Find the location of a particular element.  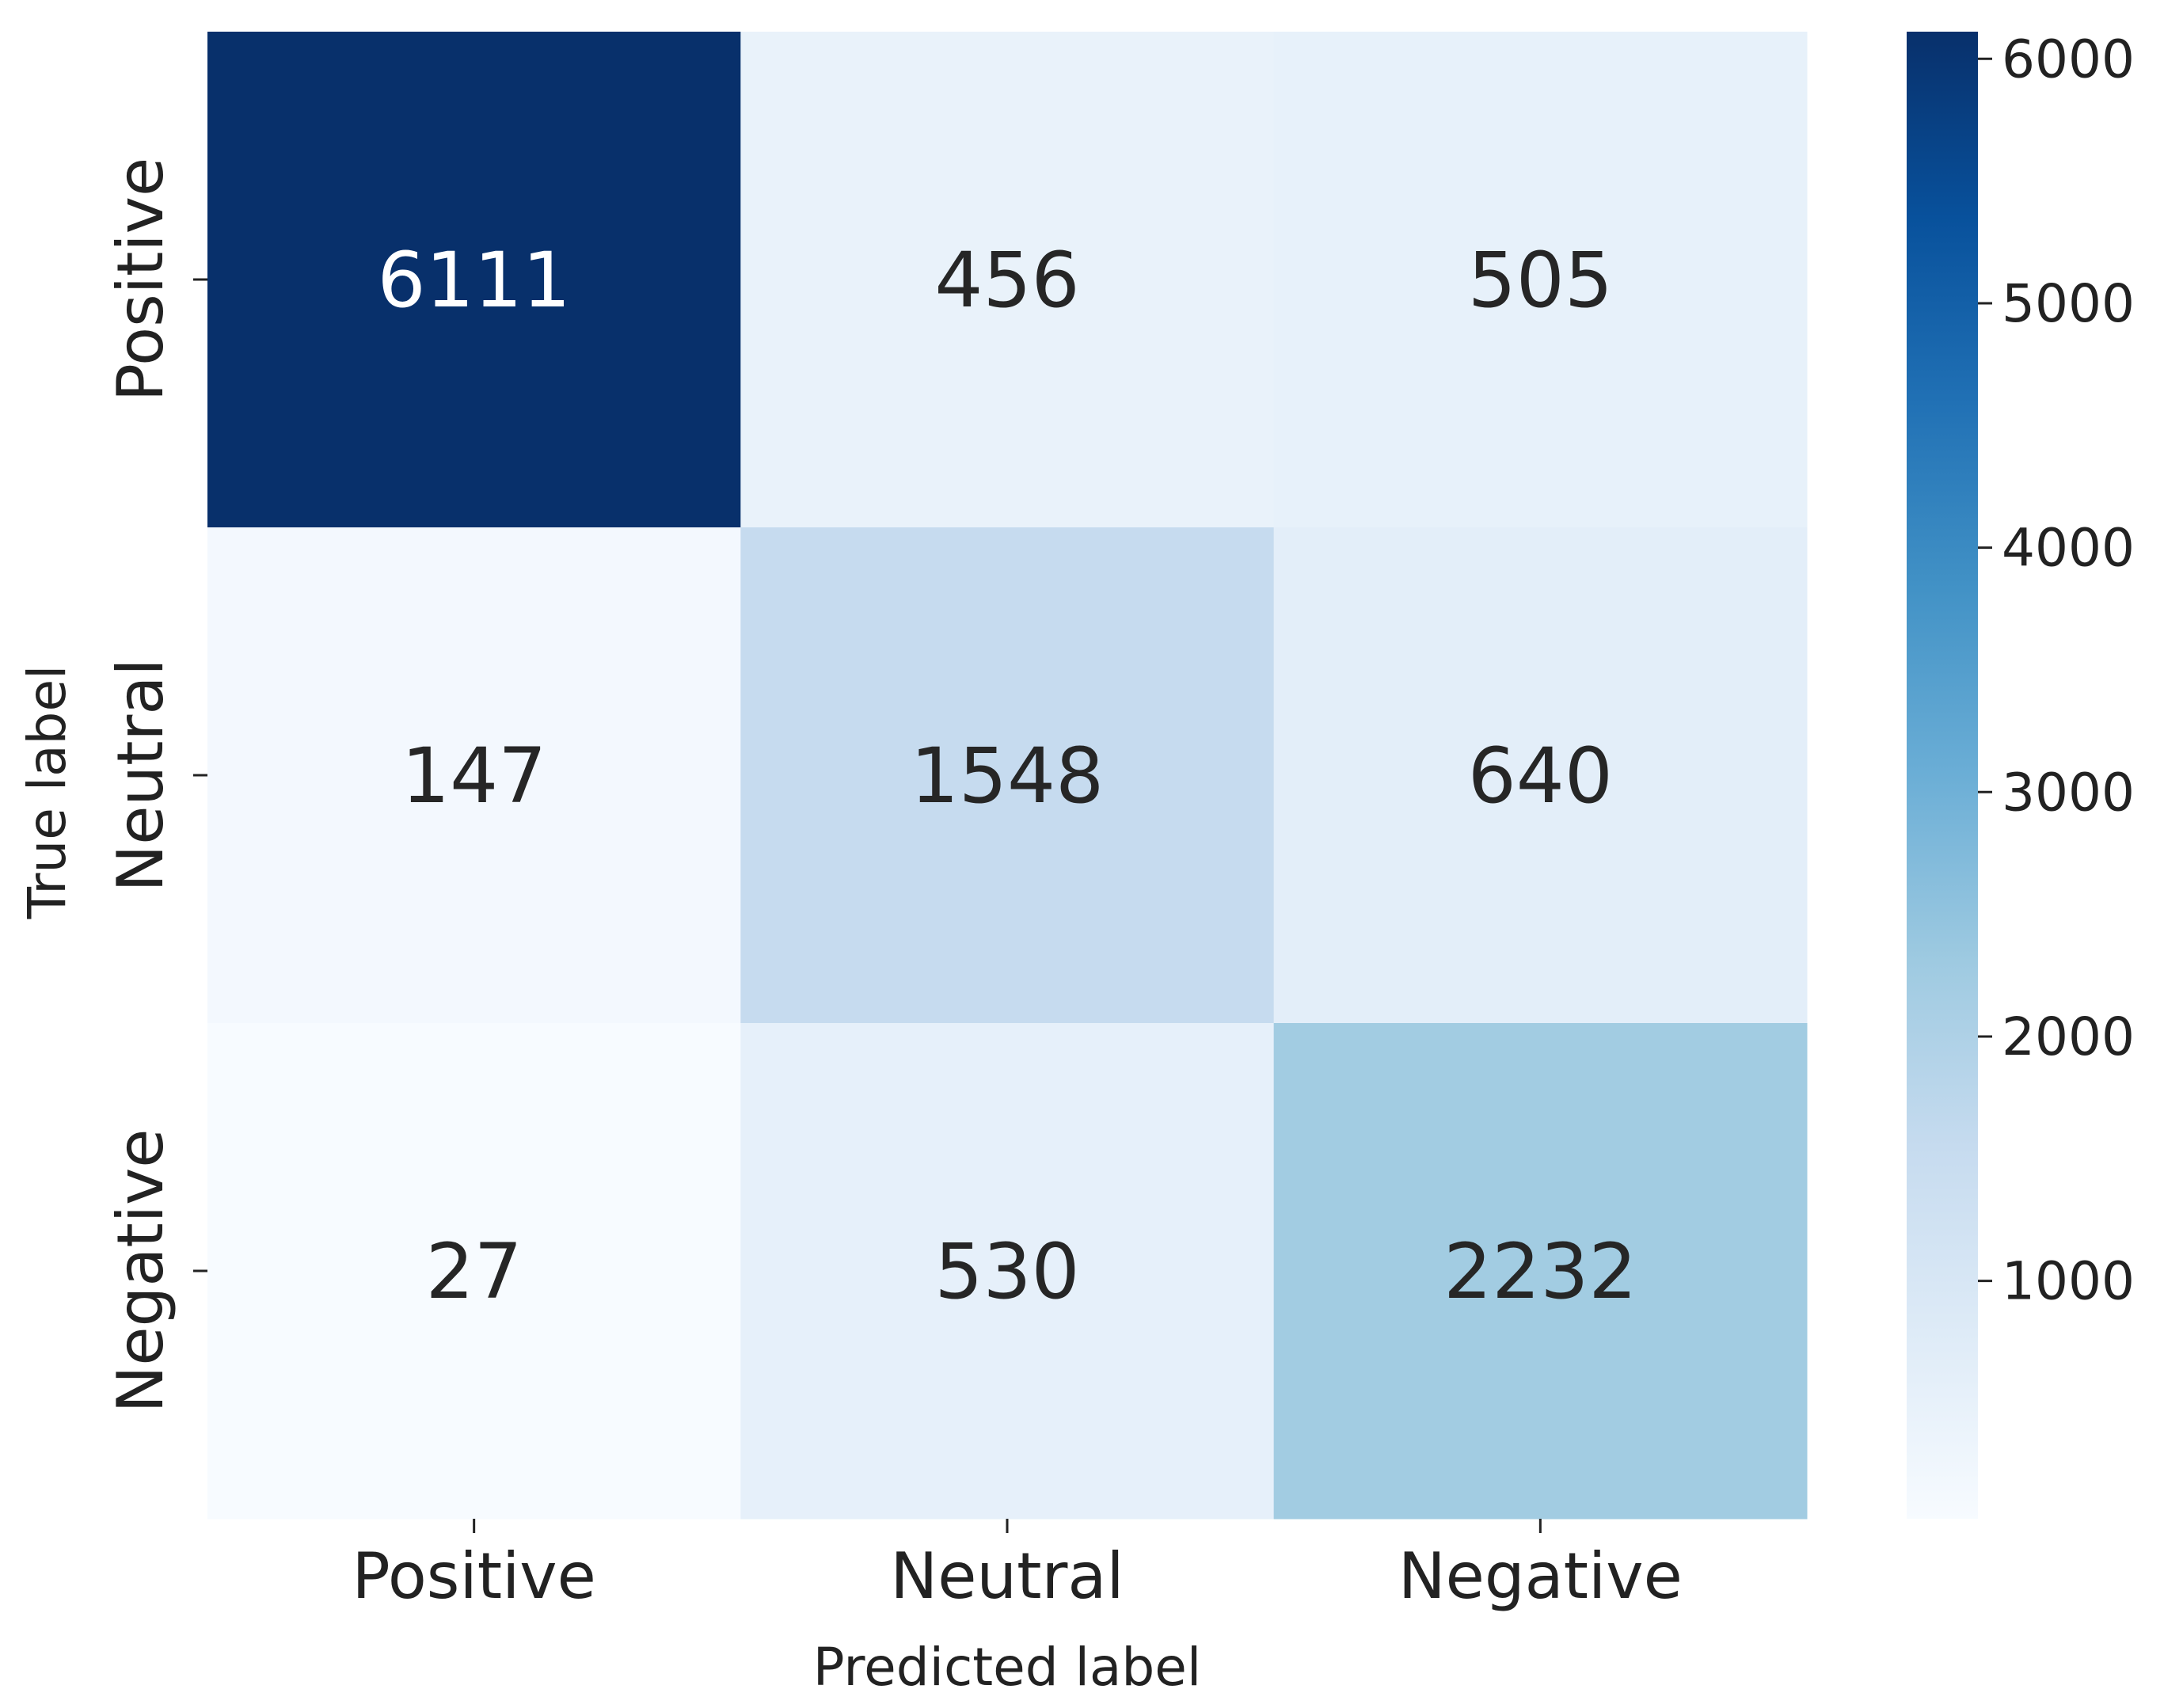

heatmap-cell-r0-c1 is located at coordinates (1008, 280).